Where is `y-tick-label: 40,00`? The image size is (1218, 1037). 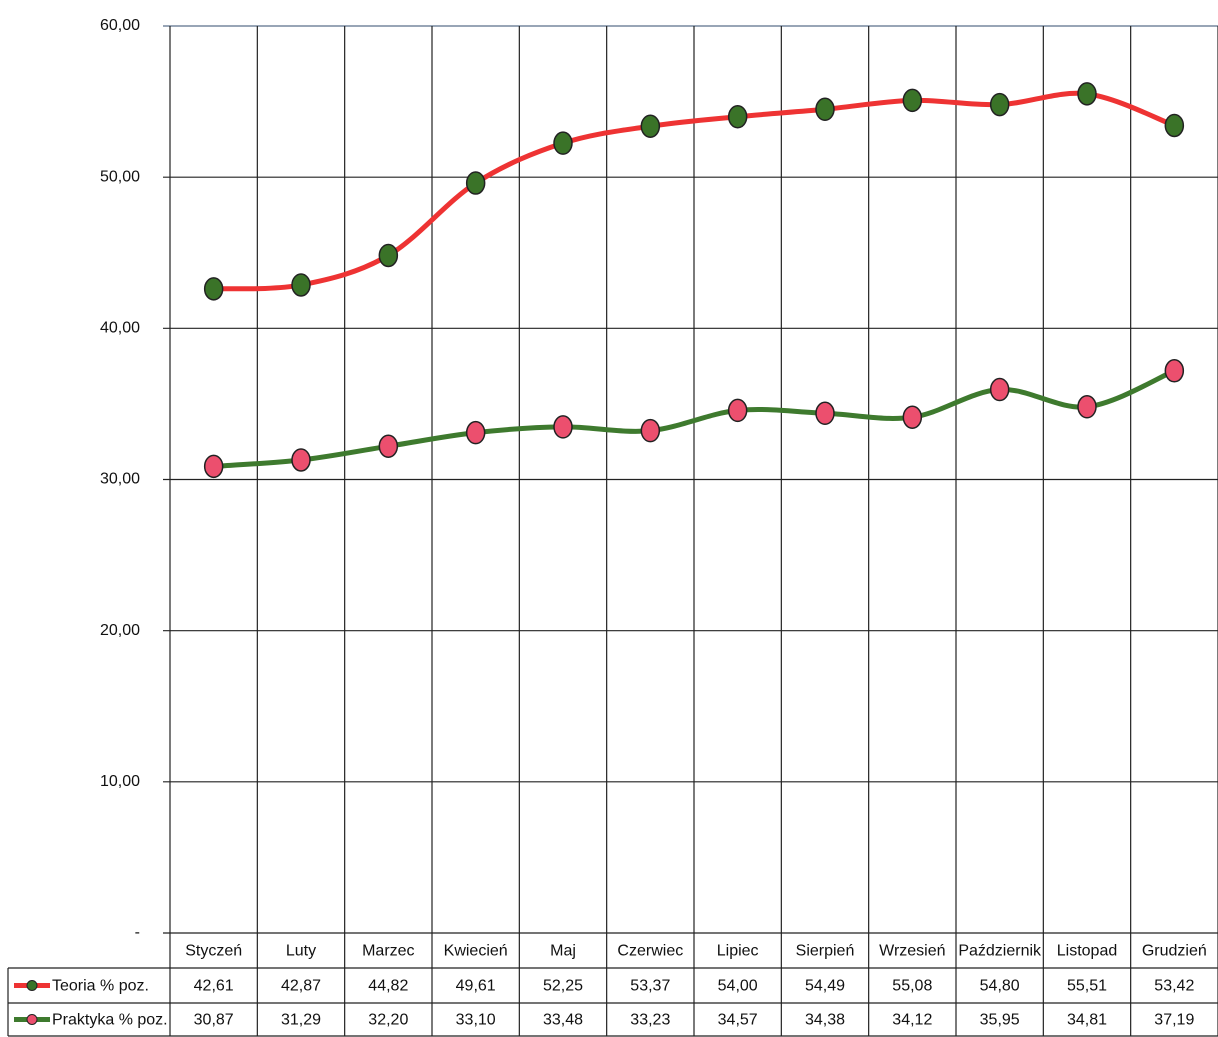
y-tick-label: 40,00 is located at coordinates (120, 328).